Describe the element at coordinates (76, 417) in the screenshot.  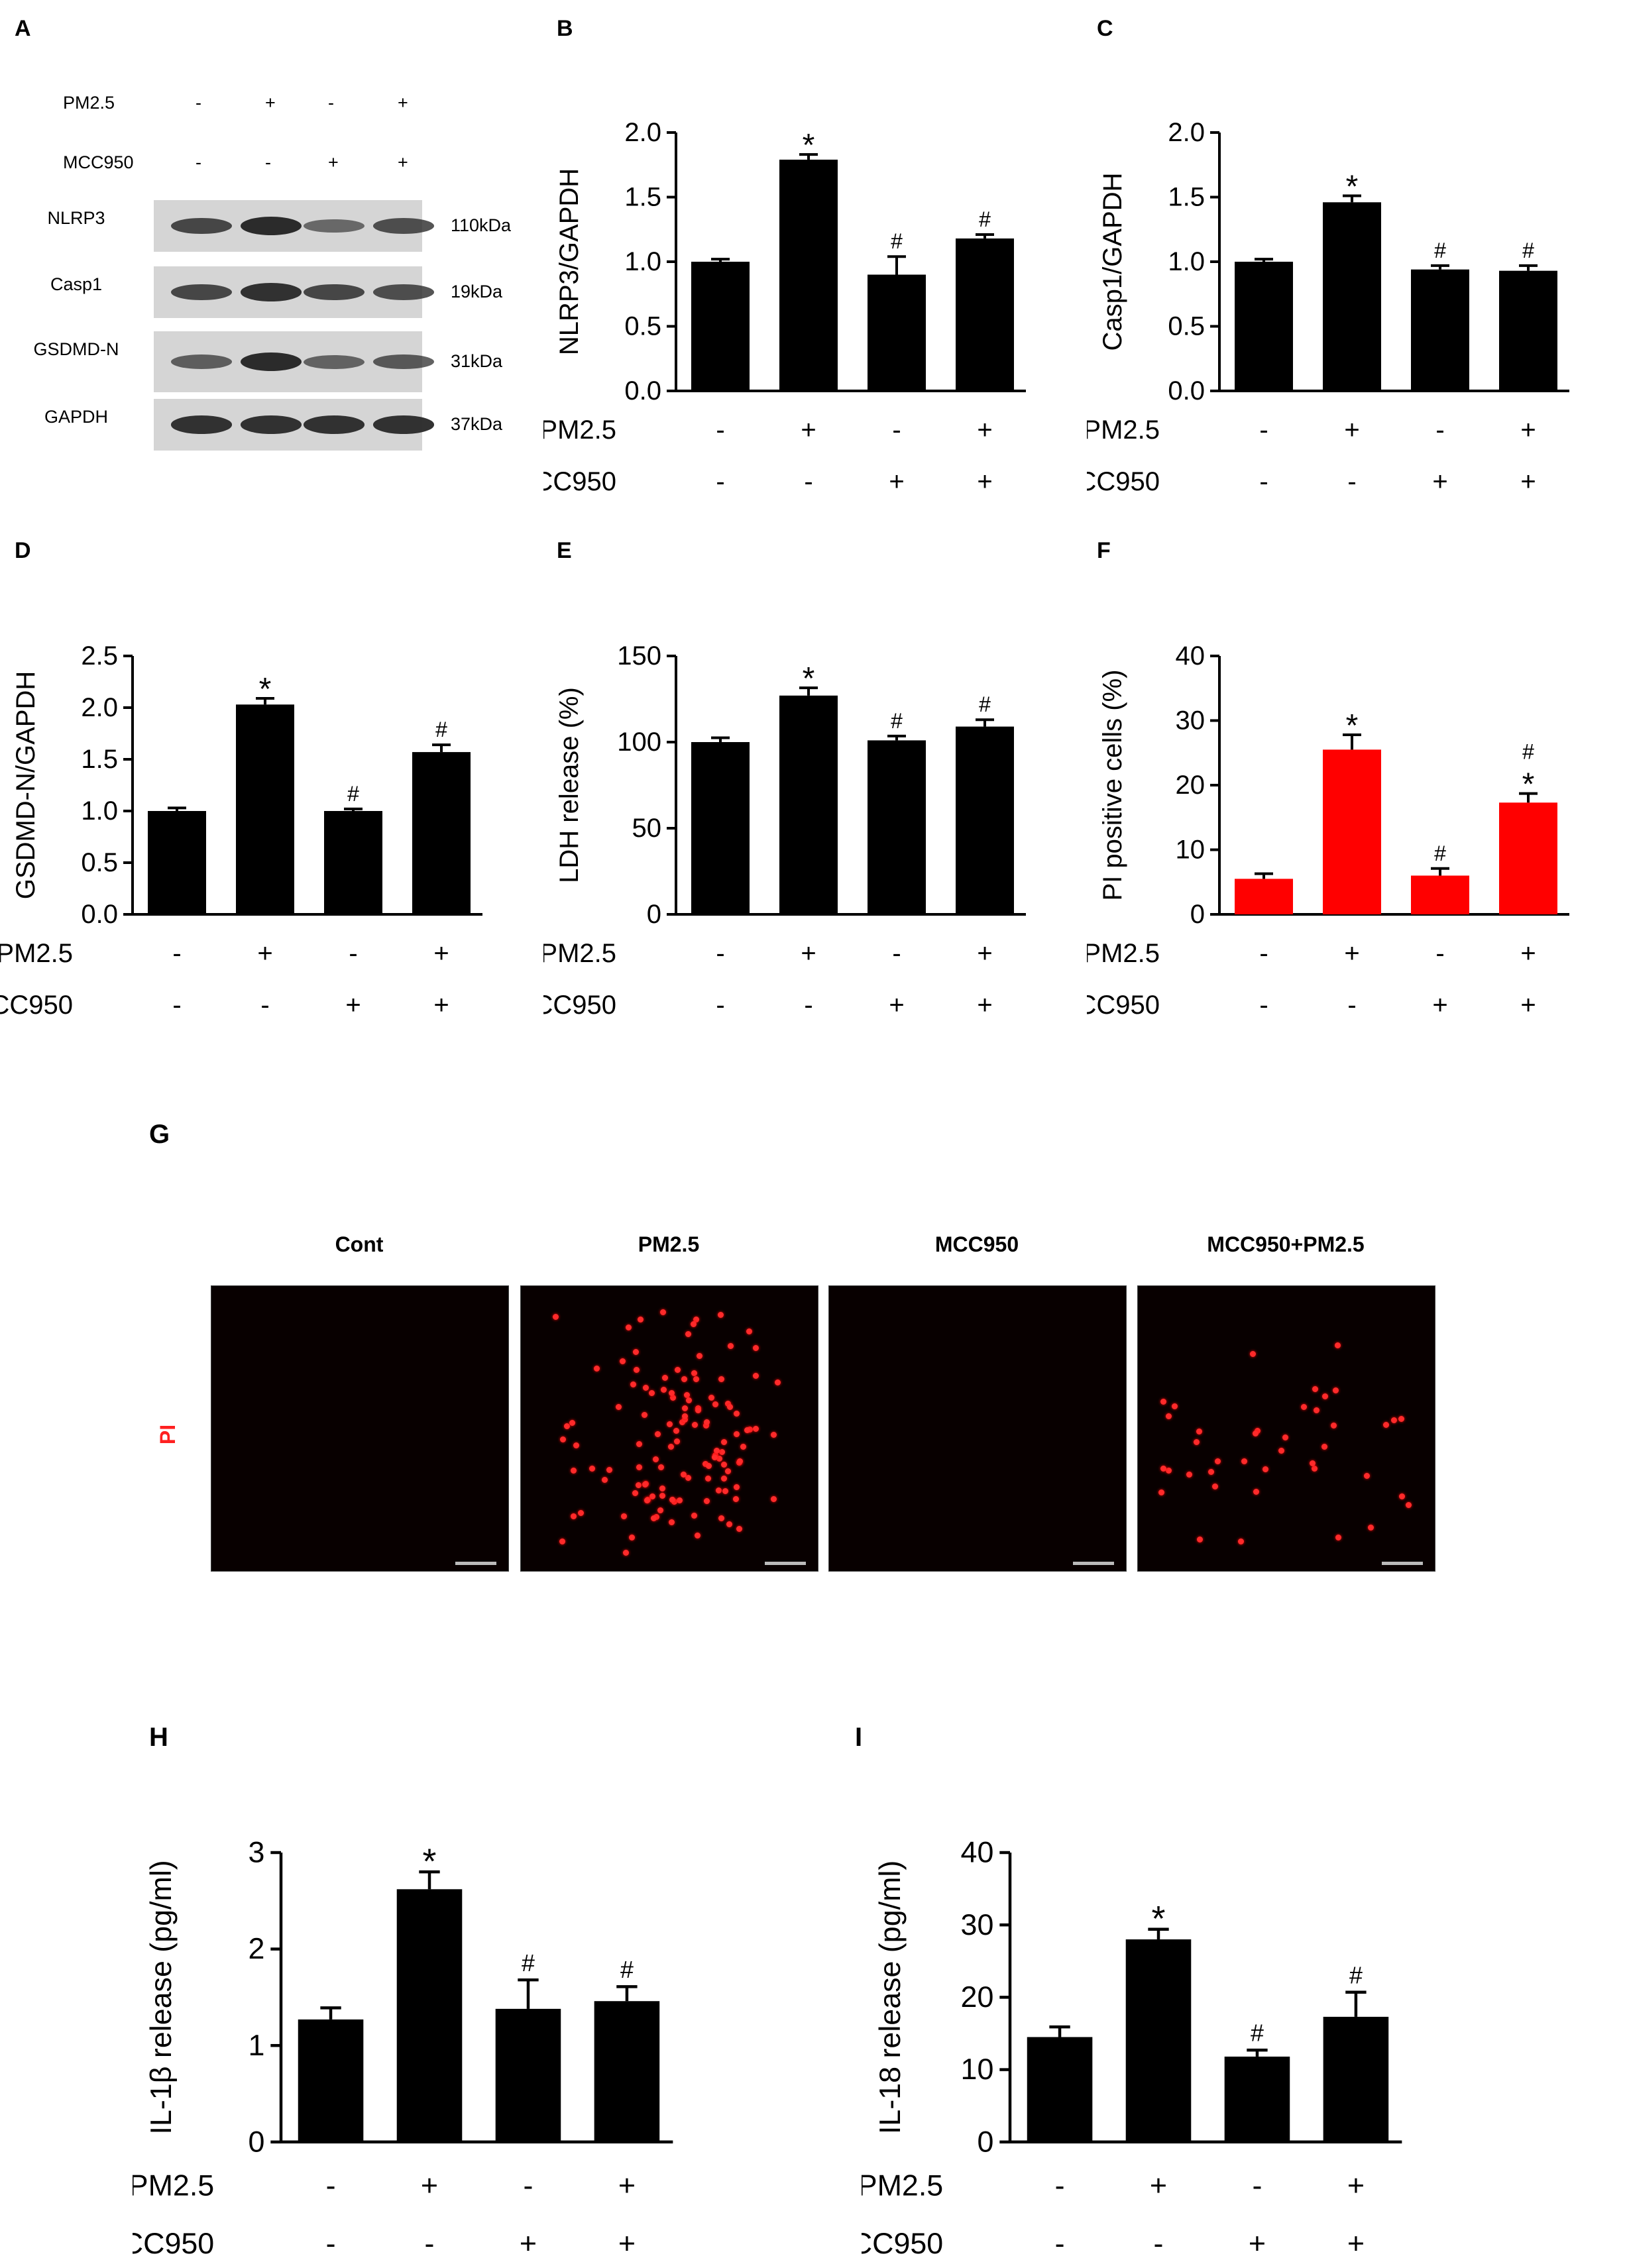
I see `wb-protein-label: GAPDH` at that location.